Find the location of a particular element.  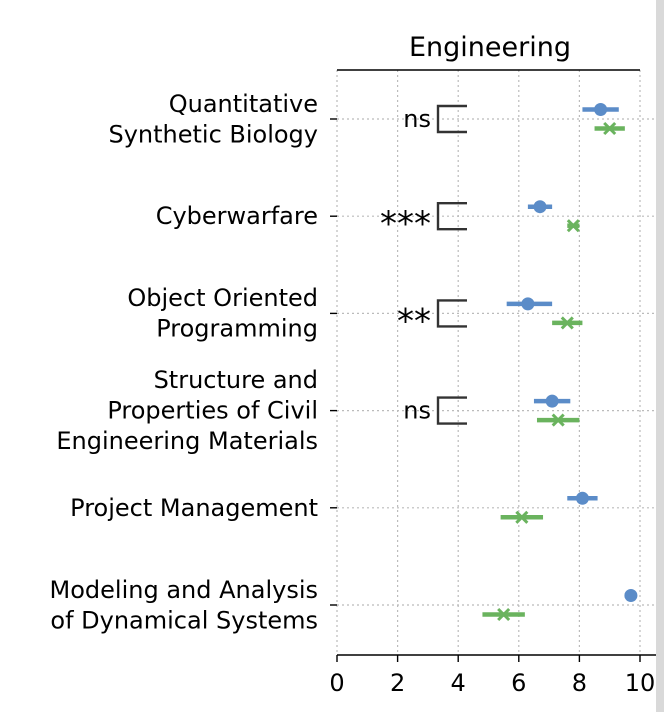

category-label: Project Management is located at coordinates (194, 508).